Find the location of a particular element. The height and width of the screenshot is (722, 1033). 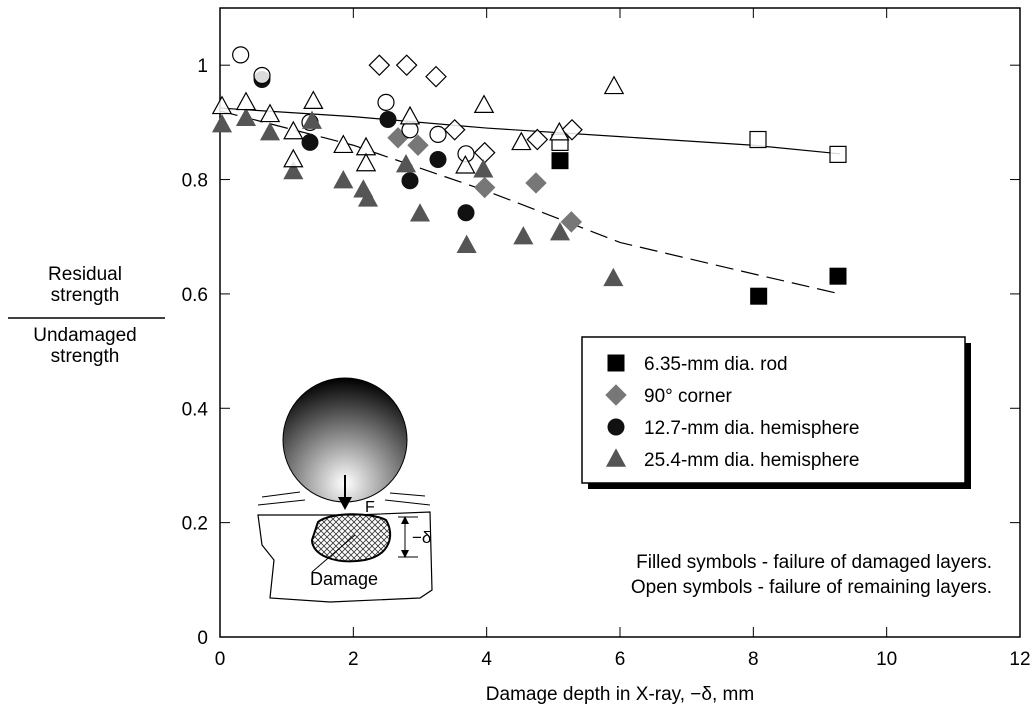

x-tick-label: 12 is located at coordinates (1019, 659).